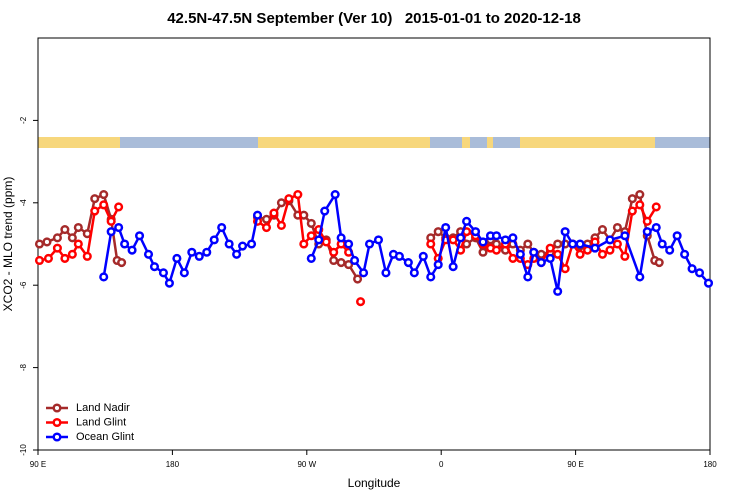 The width and height of the screenshot is (750, 500). I want to click on x-tick-label: 0, so click(441, 464).